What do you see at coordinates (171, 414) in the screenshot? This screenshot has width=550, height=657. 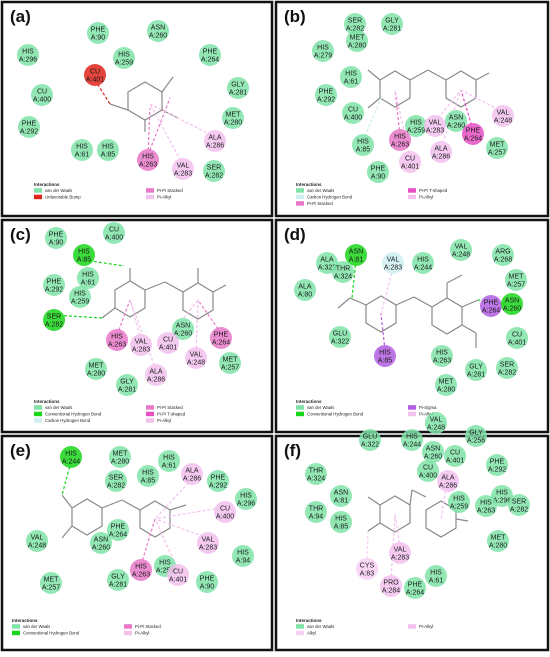 I see `legend-item-label: Pi-Pi T-shaped` at bounding box center [171, 414].